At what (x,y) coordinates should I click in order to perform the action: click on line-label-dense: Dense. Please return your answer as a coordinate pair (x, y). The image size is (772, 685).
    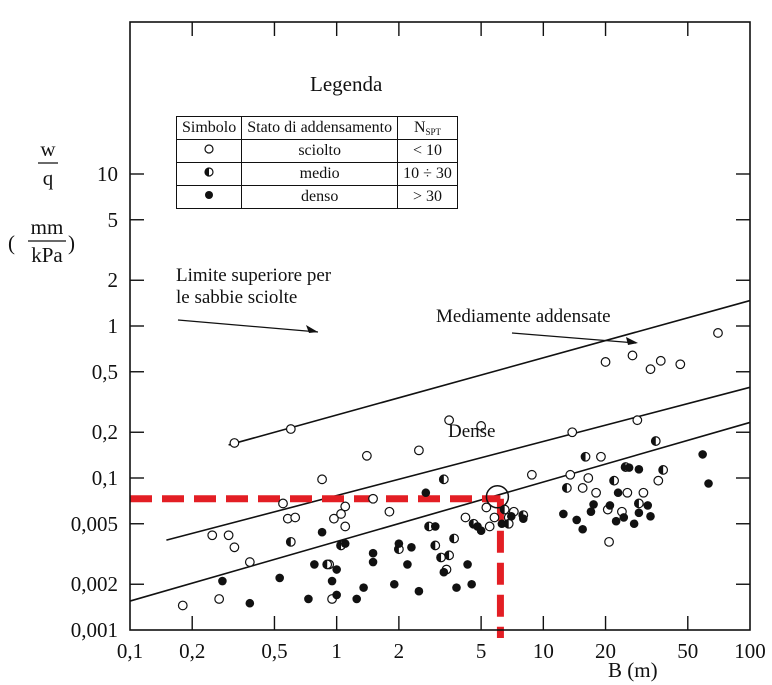
    Looking at the image, I should click on (471, 431).